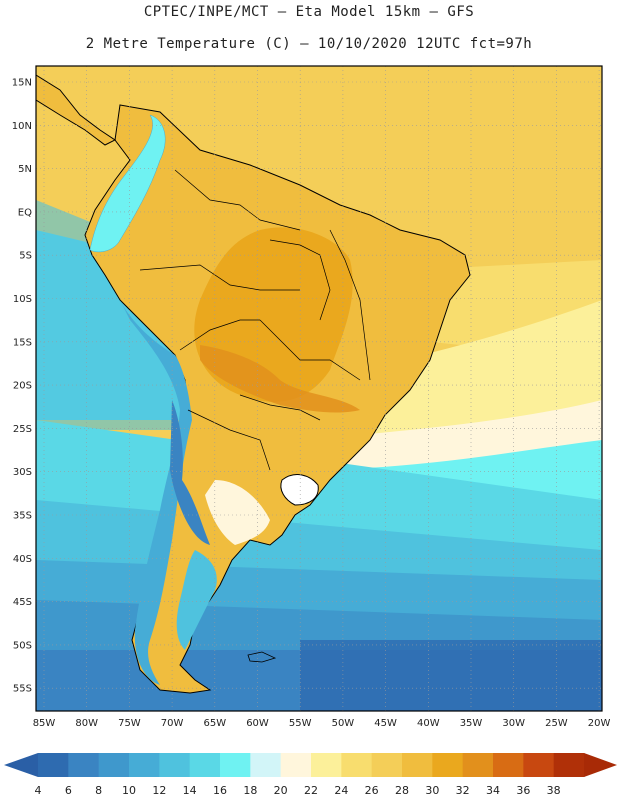 Image resolution: width=618 pixels, height=800 pixels. Describe the element at coordinates (343, 723) in the screenshot. I see `lon-label: 50W` at that location.